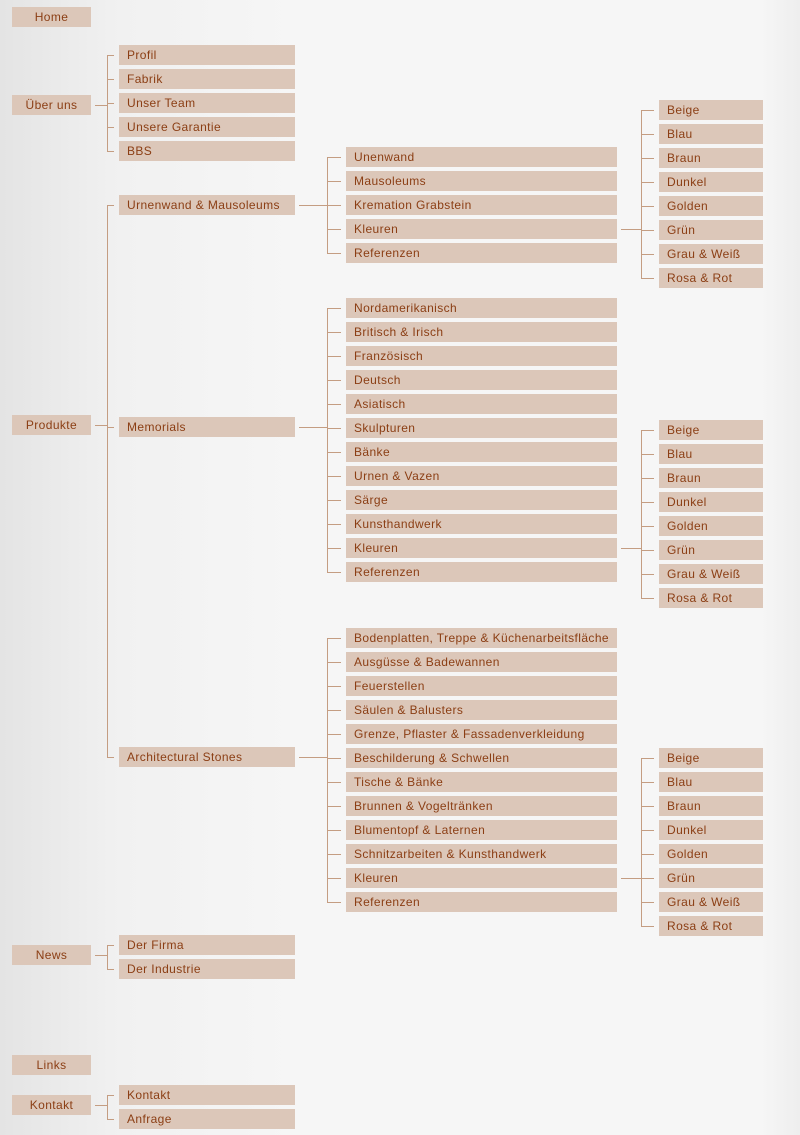  Describe the element at coordinates (481, 662) in the screenshot. I see `nav-link-ausgu-sse-badewannen: Ausgüsse & Badewannen` at that location.